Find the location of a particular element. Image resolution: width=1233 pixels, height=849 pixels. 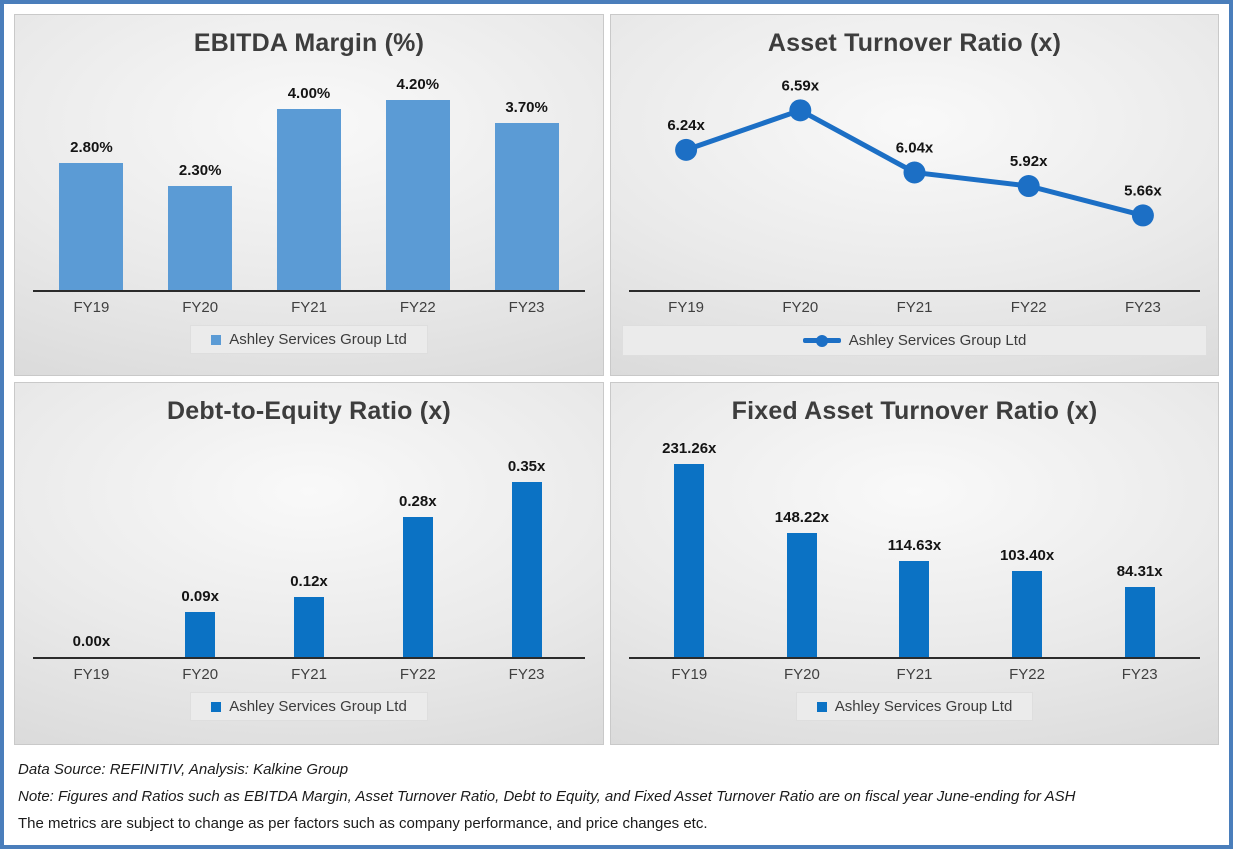

bar-column: 84.31x is located at coordinates (1139, 544).